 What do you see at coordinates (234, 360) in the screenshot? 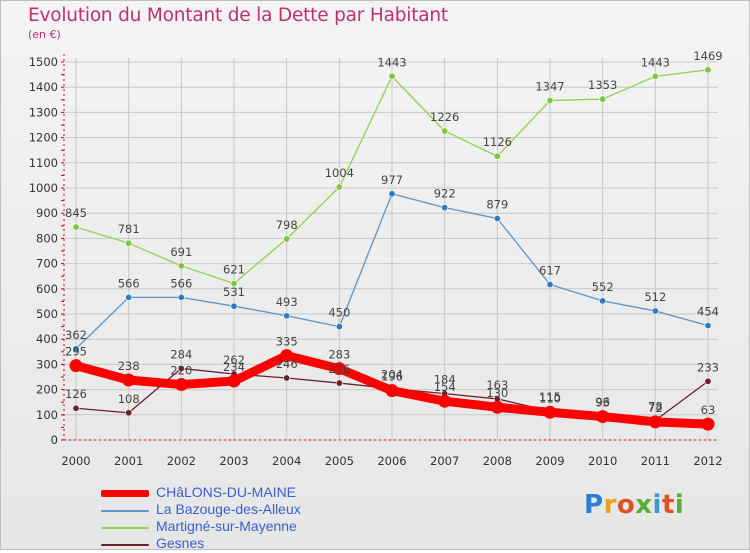
I see `data-label-gesnes: 262` at bounding box center [234, 360].